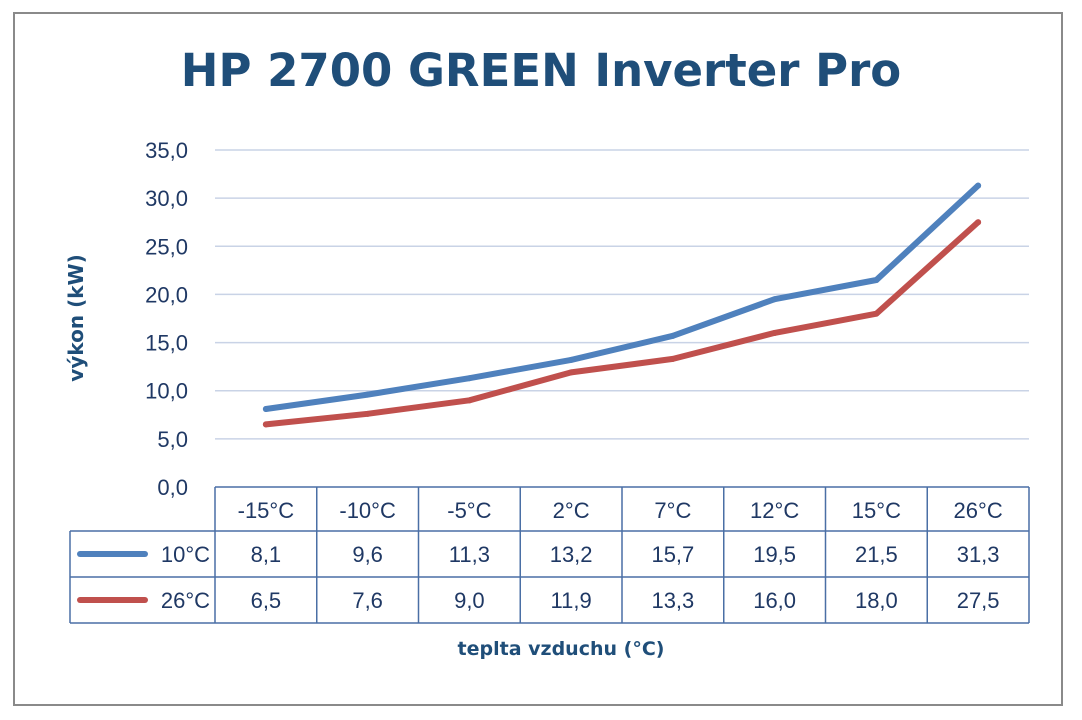 This screenshot has height=720, width=1082. I want to click on legend-label-2: 26°C, so click(185, 600).